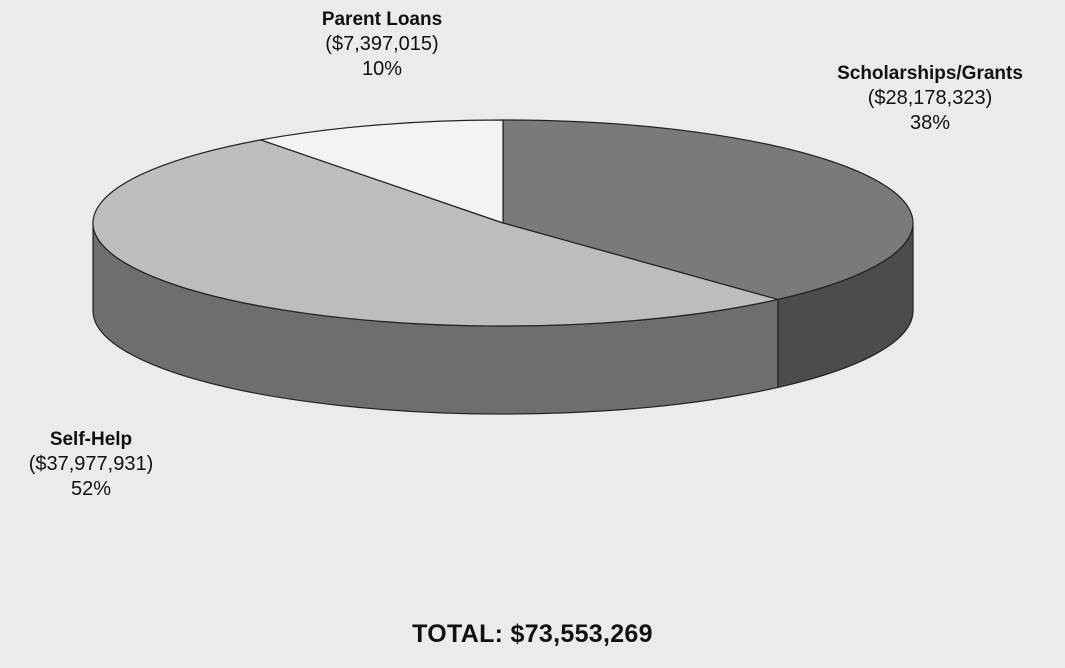 This screenshot has height=668, width=1065. I want to click on slice-name: Scholarships/Grants, so click(930, 73).